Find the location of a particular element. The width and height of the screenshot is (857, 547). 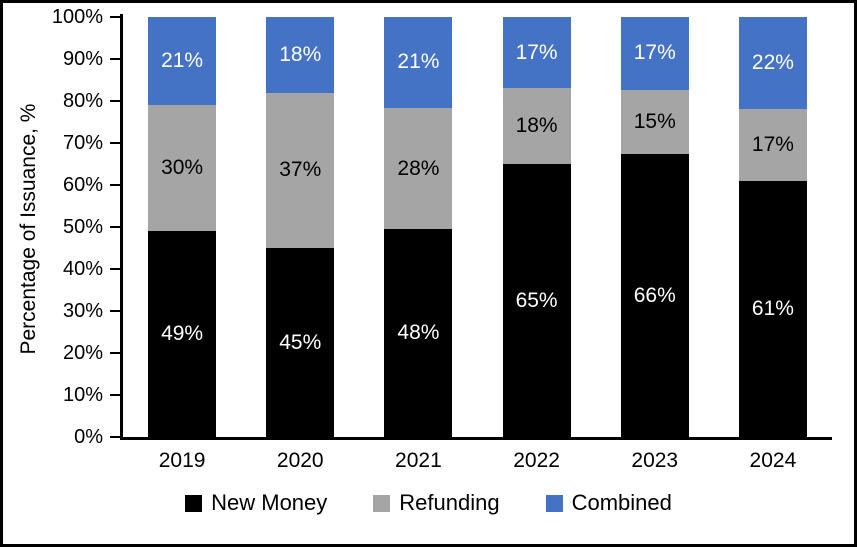

bar-segment-refunding: 17% is located at coordinates (772, 145).